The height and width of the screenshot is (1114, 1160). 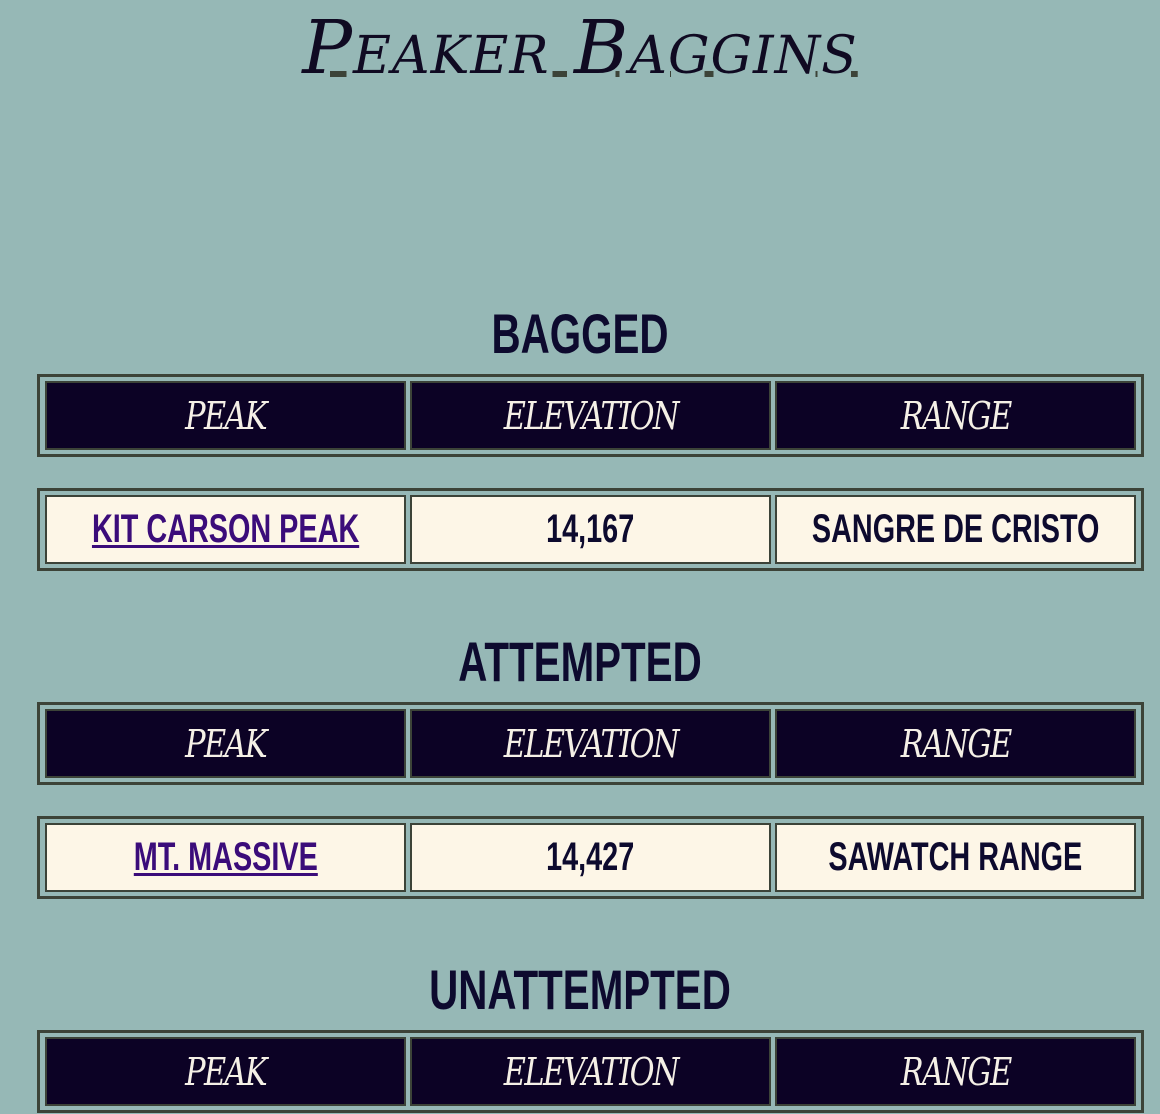 I want to click on site-title: Peaker Baggins, so click(x=580, y=50).